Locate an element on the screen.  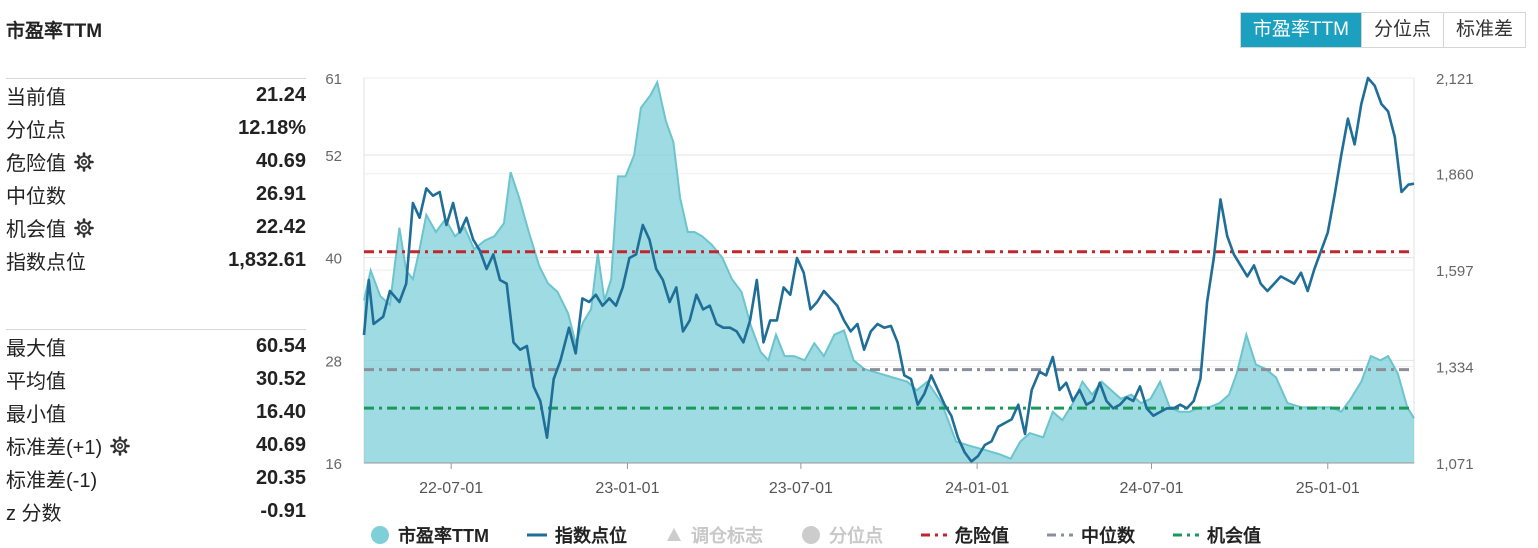
stat-row: 标准差(+1) 40.69 is located at coordinates (156, 445).